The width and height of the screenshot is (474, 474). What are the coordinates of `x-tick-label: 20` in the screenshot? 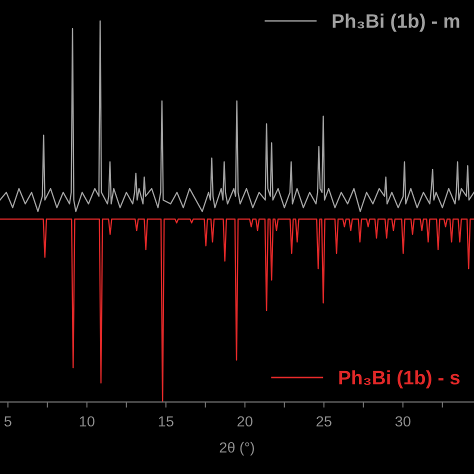 It's located at (245, 421).